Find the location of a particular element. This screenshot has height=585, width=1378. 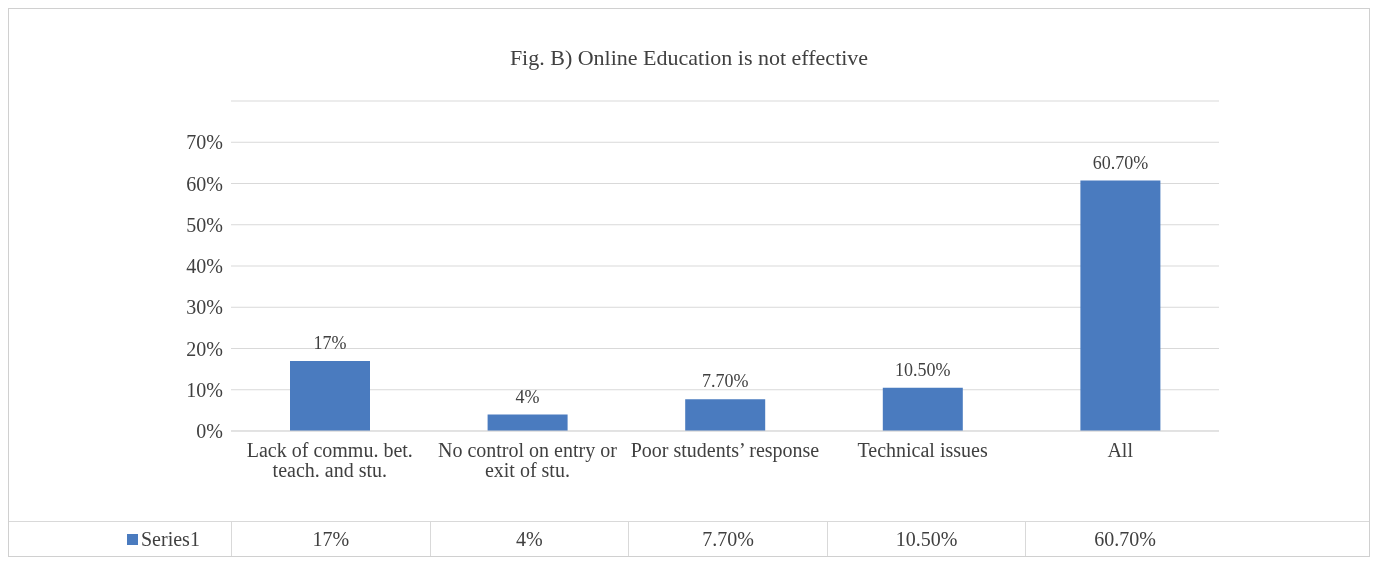

y-tick-label: 70% is located at coordinates (204, 142).